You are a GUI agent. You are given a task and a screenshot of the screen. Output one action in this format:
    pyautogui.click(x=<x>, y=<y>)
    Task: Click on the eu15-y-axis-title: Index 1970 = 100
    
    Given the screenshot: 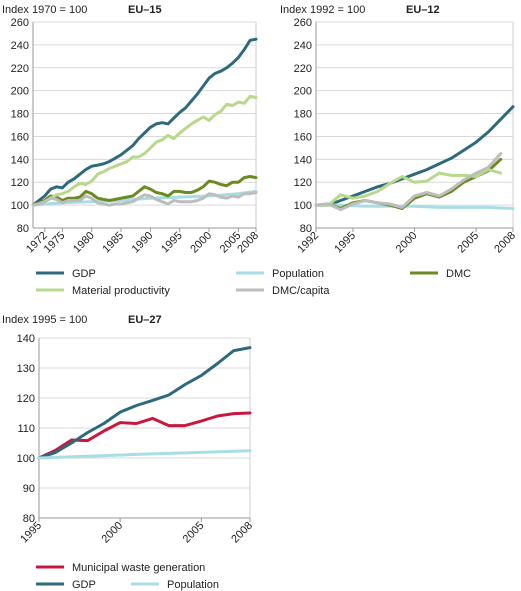 What is the action you would take?
    pyautogui.click(x=44, y=10)
    